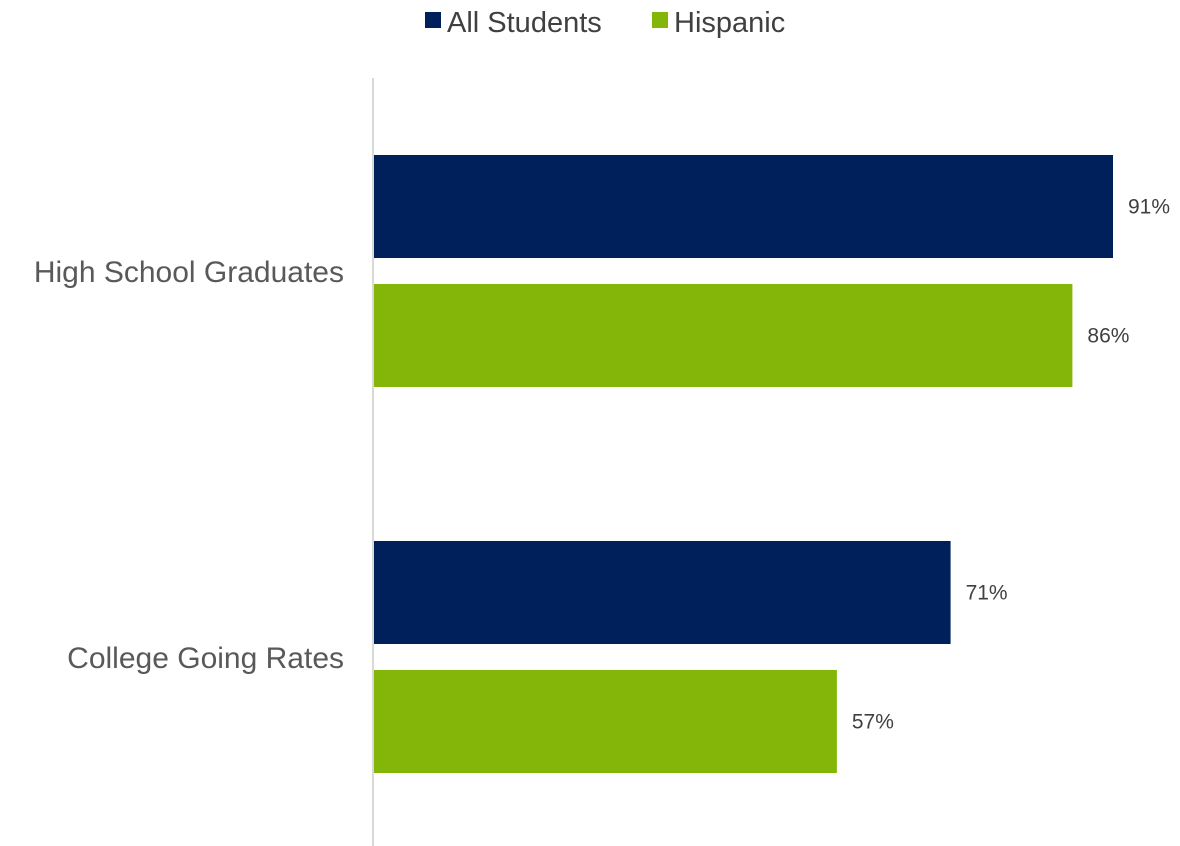 The width and height of the screenshot is (1180, 846). Describe the element at coordinates (605, 721) in the screenshot. I see `bar-college-going-rates-hispanic` at that location.